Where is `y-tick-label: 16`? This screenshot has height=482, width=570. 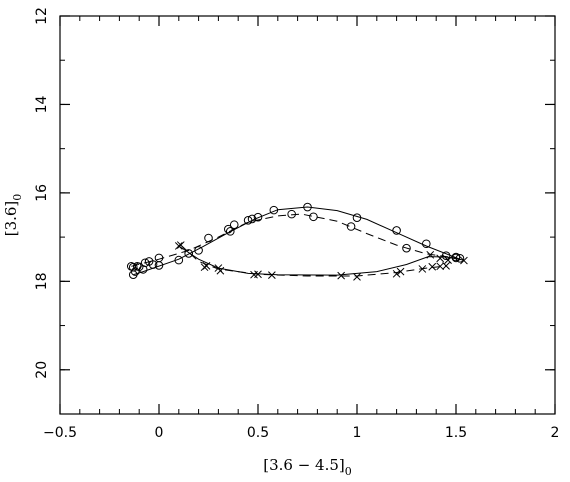
y-tick-label: 16 is located at coordinates (42, 193).